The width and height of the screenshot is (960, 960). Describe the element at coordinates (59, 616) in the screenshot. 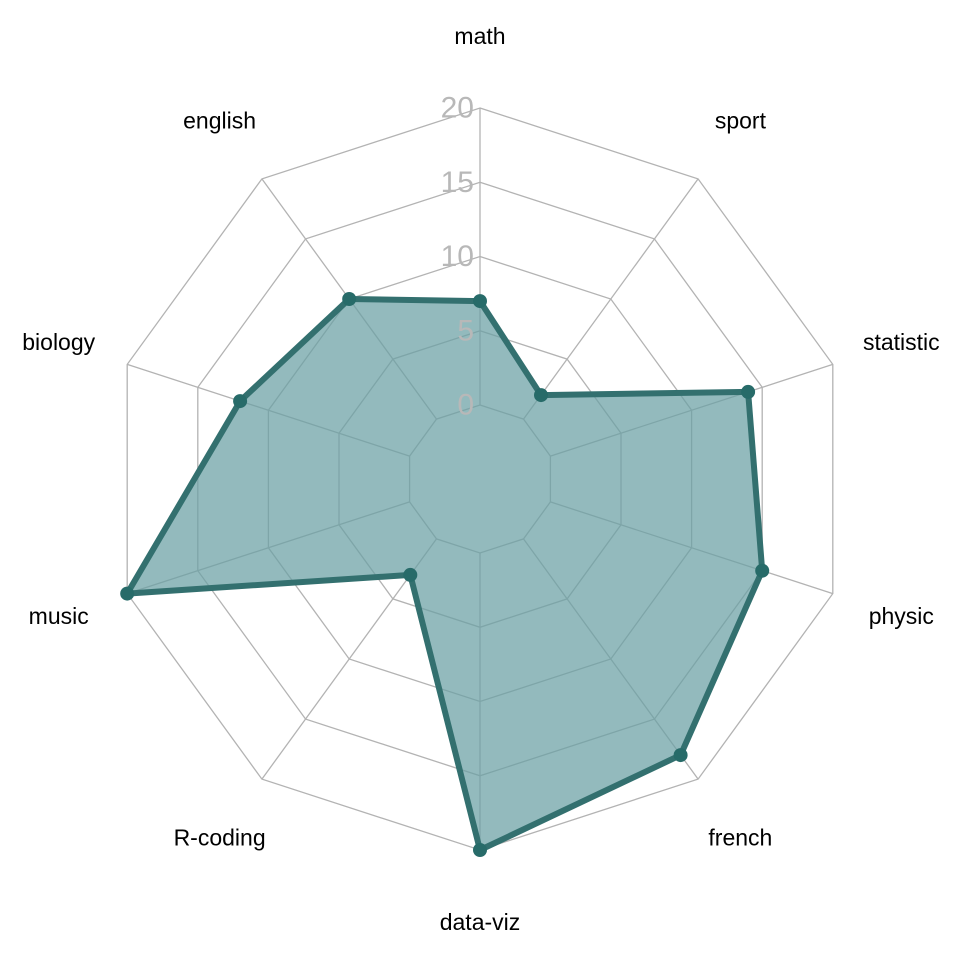

I see `axis-label-music: music` at that location.